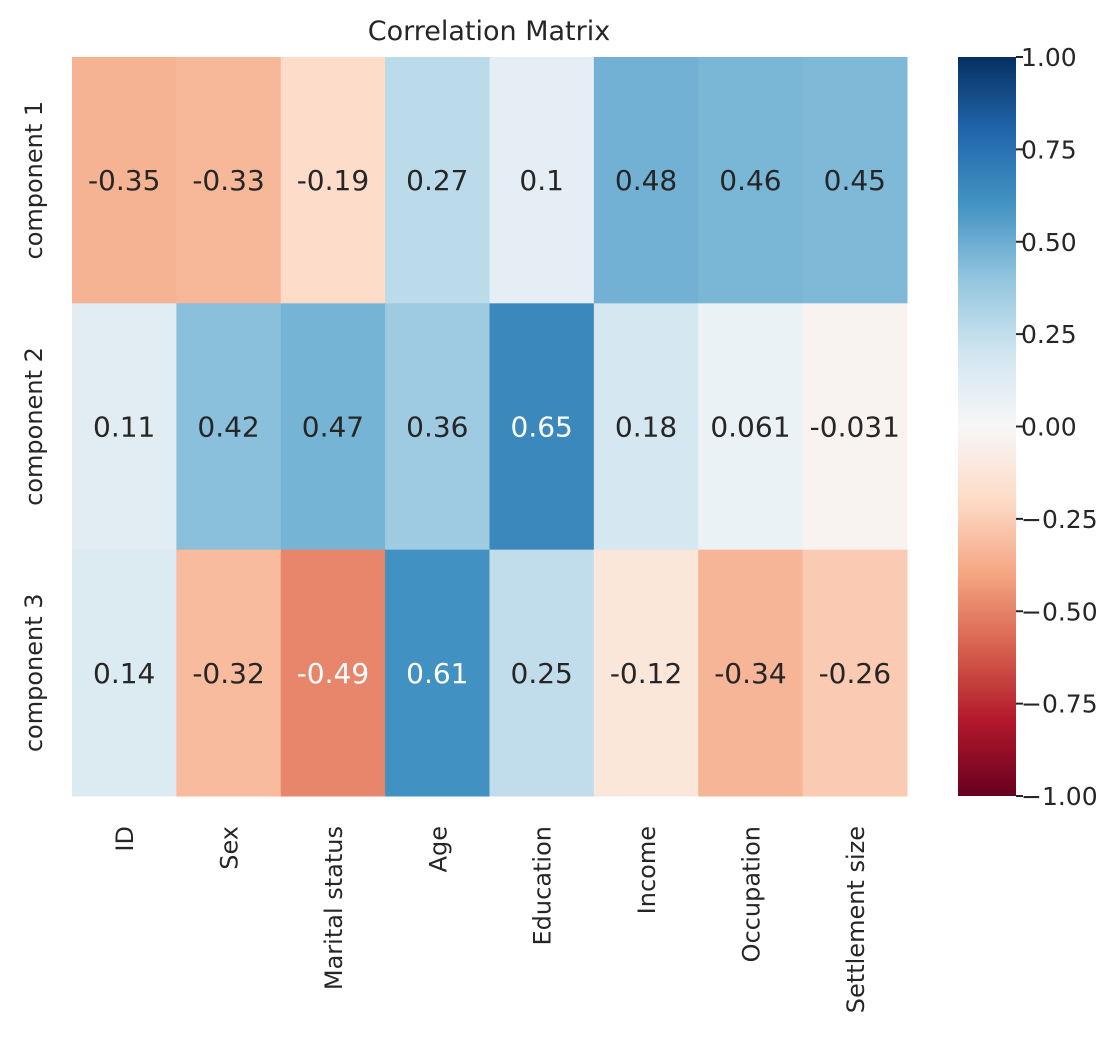 The width and height of the screenshot is (1113, 1042). What do you see at coordinates (856, 919) in the screenshot?
I see `x-tick-label: Settlement size` at bounding box center [856, 919].